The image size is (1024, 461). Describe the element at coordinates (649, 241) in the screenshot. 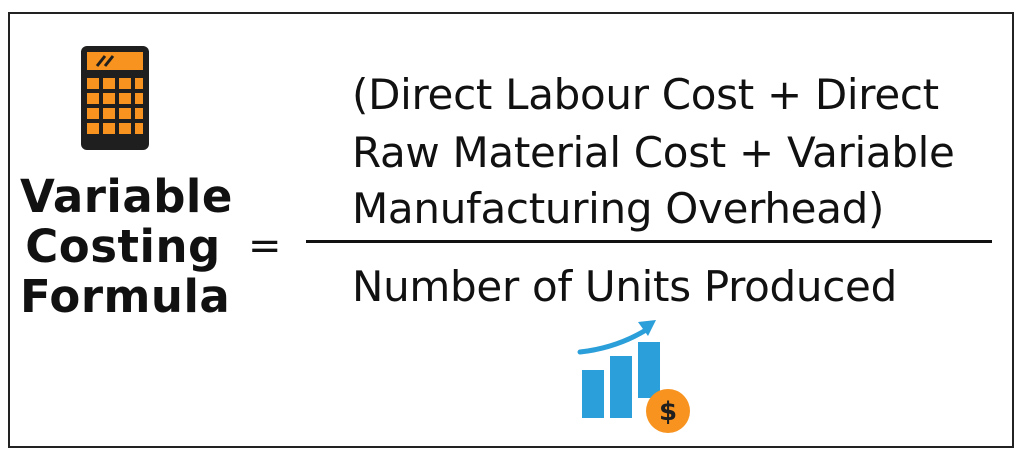

I see `fraction-bar` at that location.